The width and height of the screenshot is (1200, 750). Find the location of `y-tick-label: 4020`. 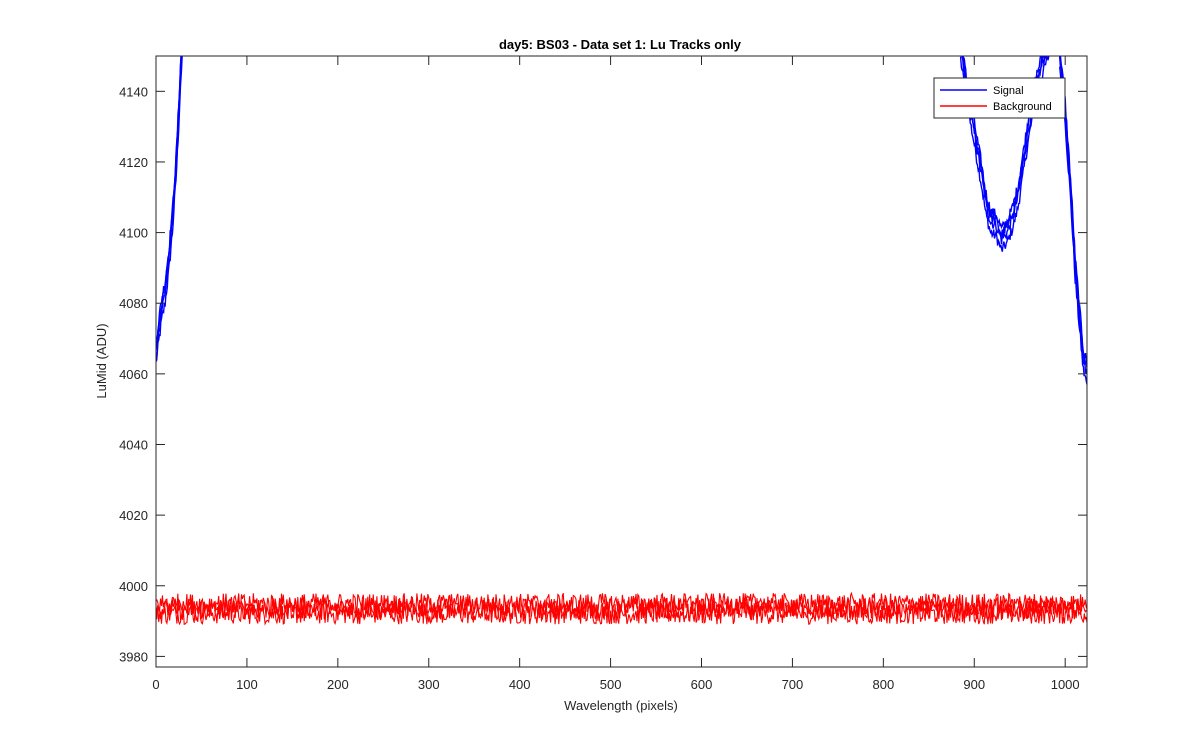

y-tick-label: 4020 is located at coordinates (133, 515).